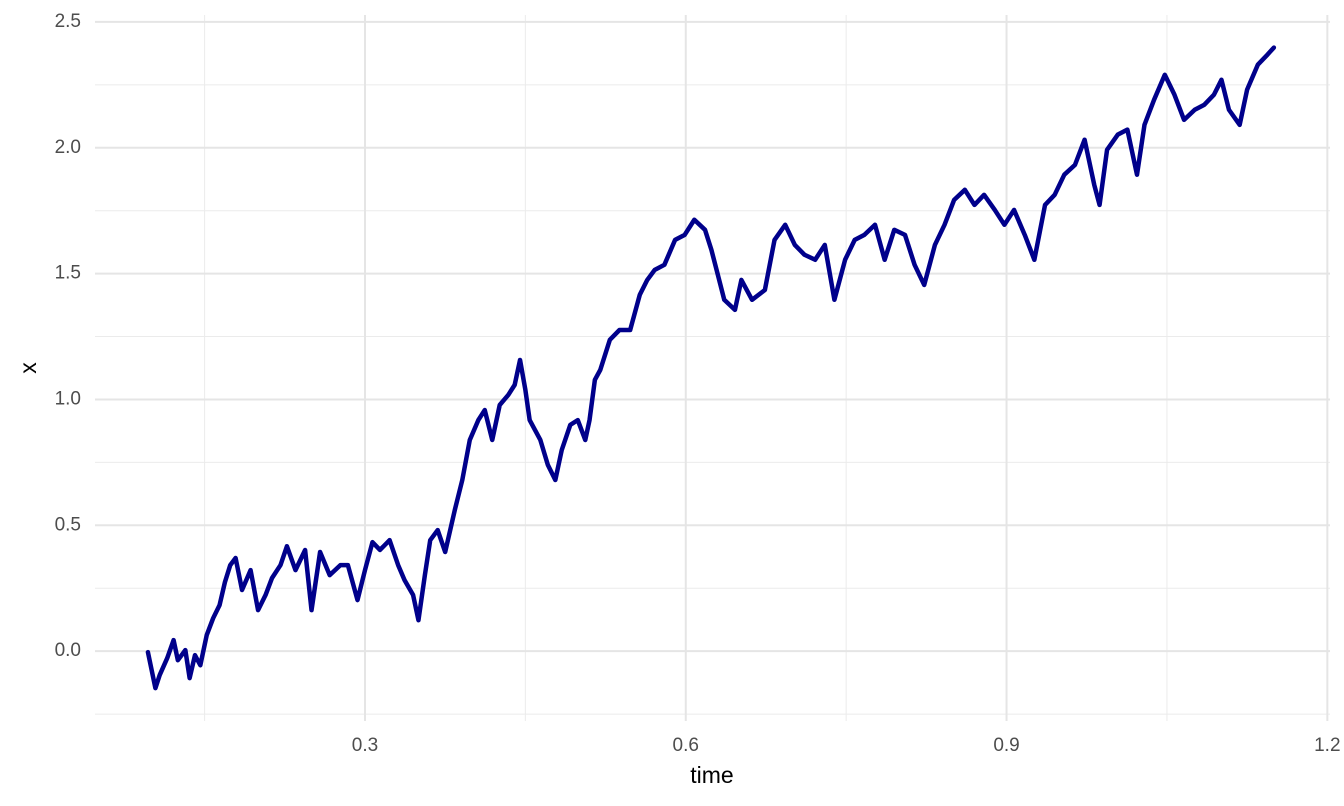  What do you see at coordinates (1327, 745) in the screenshot?
I see `x-tick-label: 1.2` at bounding box center [1327, 745].